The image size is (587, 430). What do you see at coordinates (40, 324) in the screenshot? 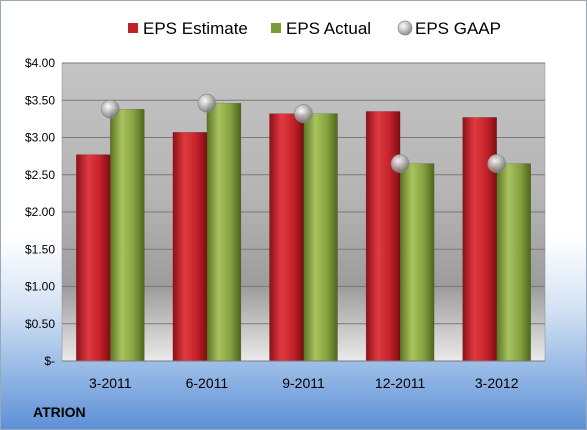
I see `y-tick-label: $0.50` at bounding box center [40, 324].